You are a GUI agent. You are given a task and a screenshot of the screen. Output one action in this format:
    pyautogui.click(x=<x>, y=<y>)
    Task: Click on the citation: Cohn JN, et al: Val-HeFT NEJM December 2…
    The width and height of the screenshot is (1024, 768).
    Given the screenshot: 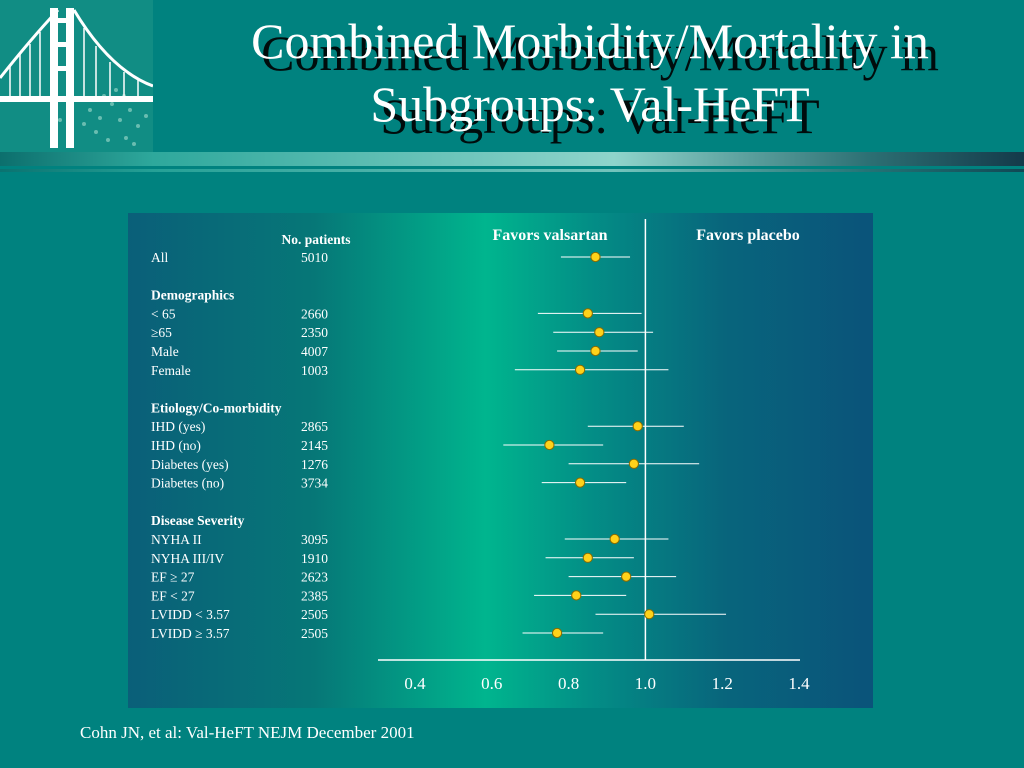 What is the action you would take?
    pyautogui.click(x=247, y=732)
    